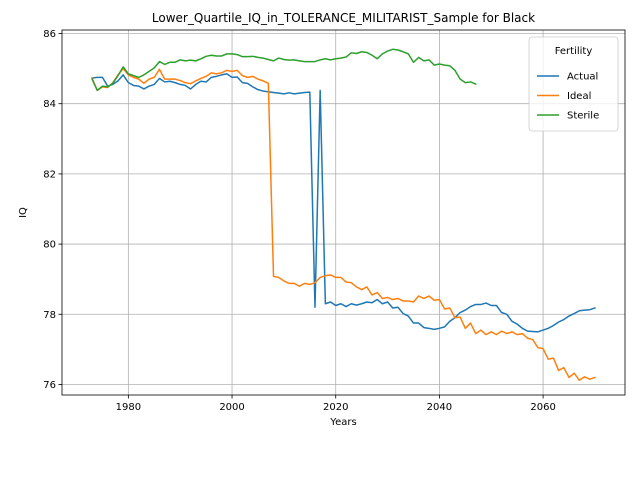  Describe the element at coordinates (49, 315) in the screenshot. I see `y-tick-label: 78` at that location.